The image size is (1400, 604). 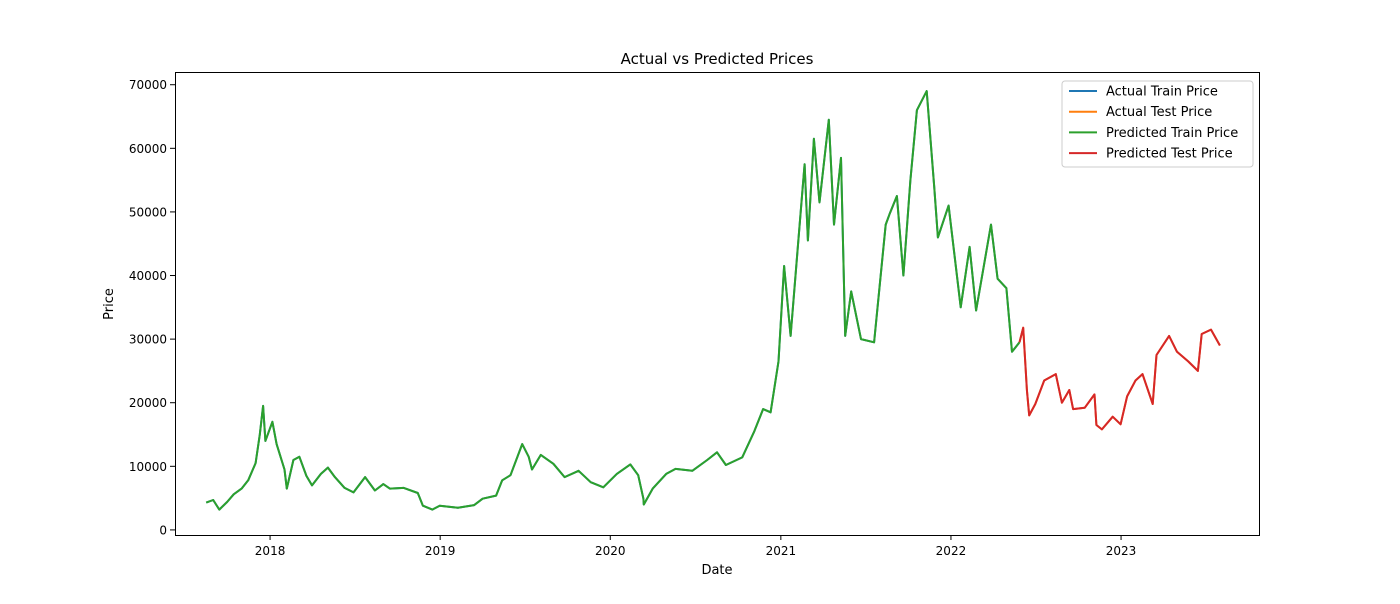 What do you see at coordinates (1119, 378) in the screenshot?
I see `series-line-predicted-test-price` at bounding box center [1119, 378].